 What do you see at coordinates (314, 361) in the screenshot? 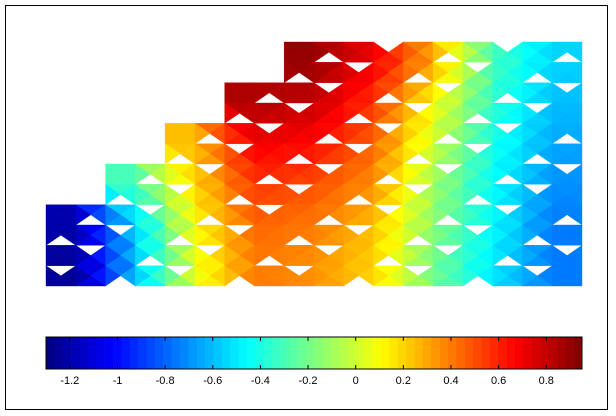
I see `colorbar: -1.2 -1 -0.8 -0.6 -0.4 -0.2 0 0.2 0.4 0.6 0.8` at bounding box center [314, 361].